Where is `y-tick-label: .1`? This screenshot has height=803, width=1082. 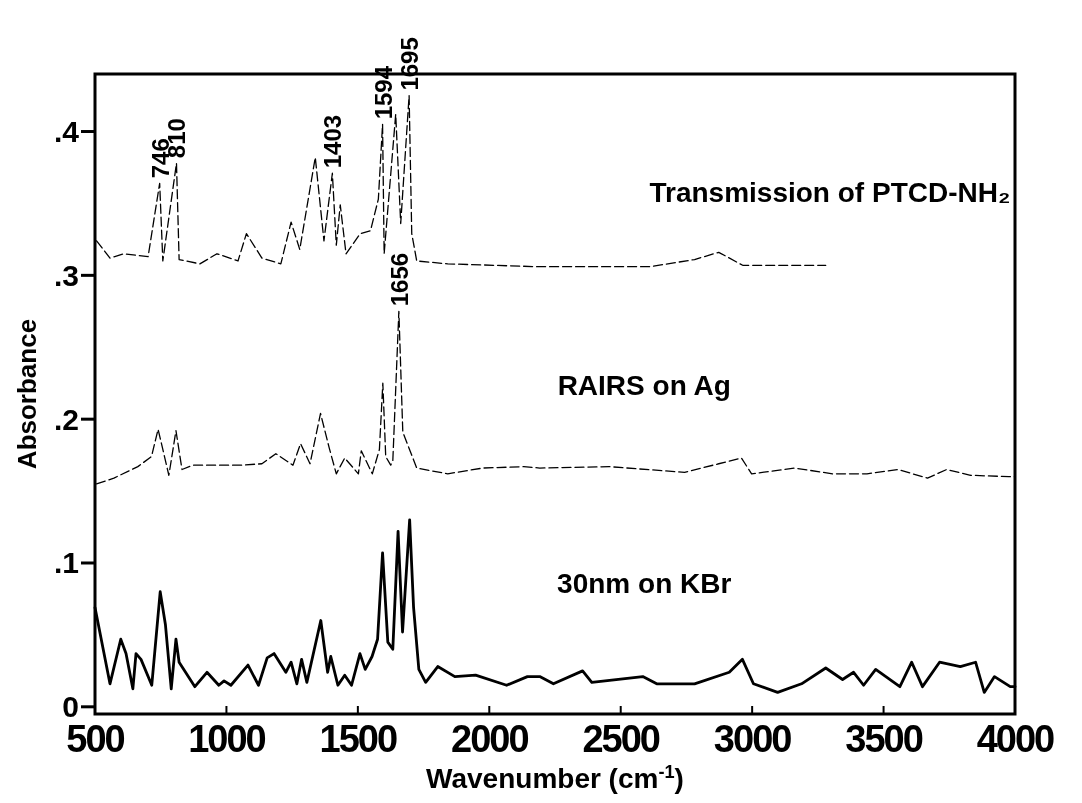
y-tick-label: .1 is located at coordinates (66, 563).